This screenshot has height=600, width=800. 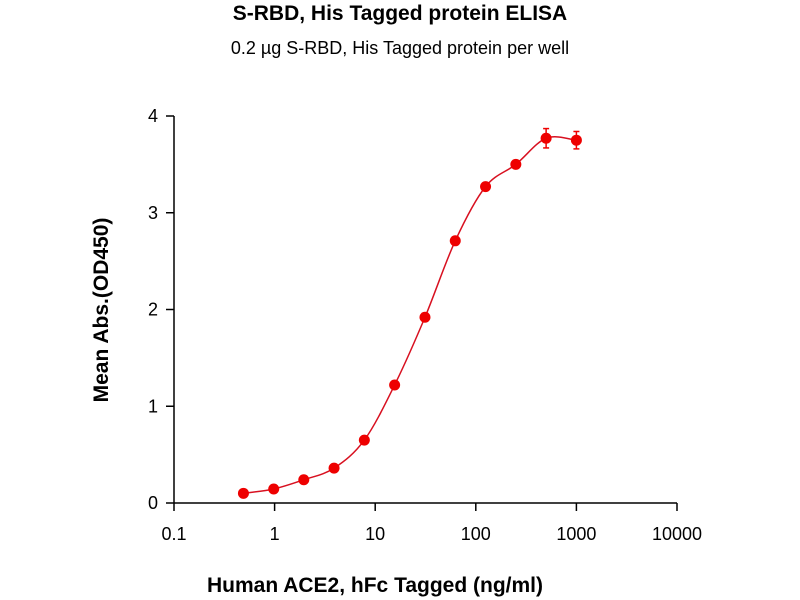 What do you see at coordinates (576, 534) in the screenshot?
I see `x-tick-label: 1000` at bounding box center [576, 534].